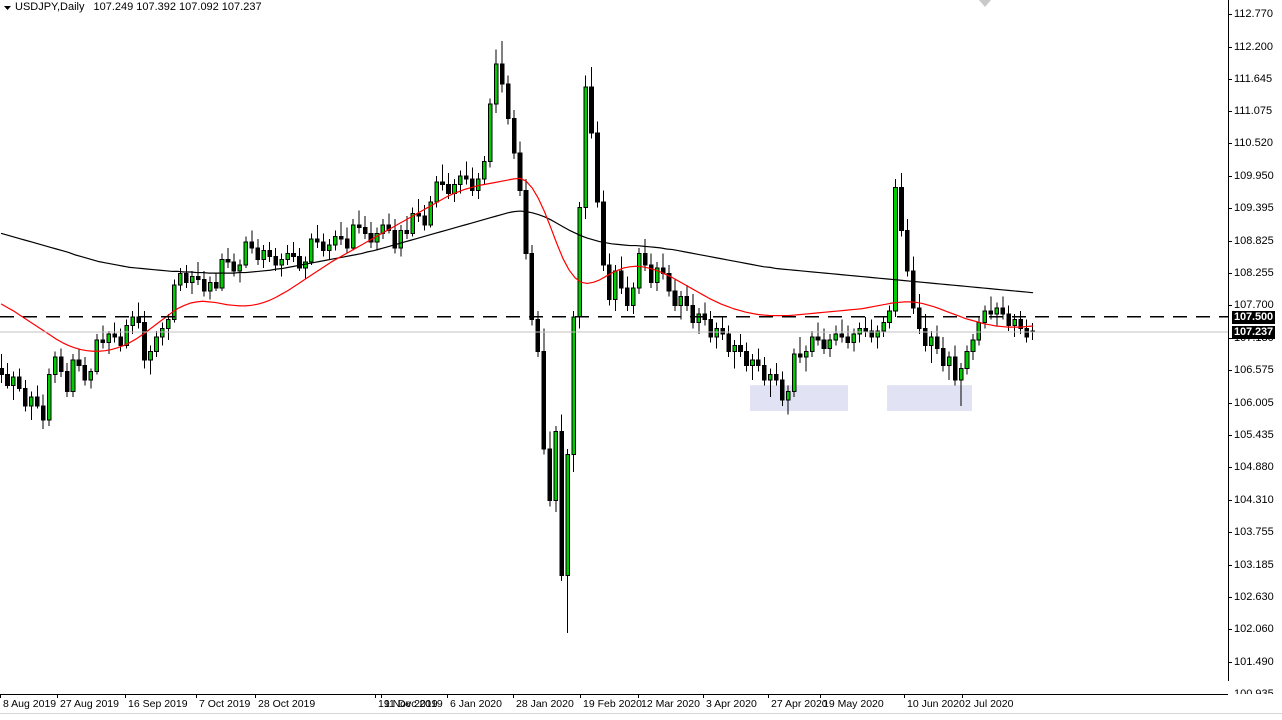 The image size is (1282, 720). I want to click on current-price-label: 107.237, so click(1254, 332).